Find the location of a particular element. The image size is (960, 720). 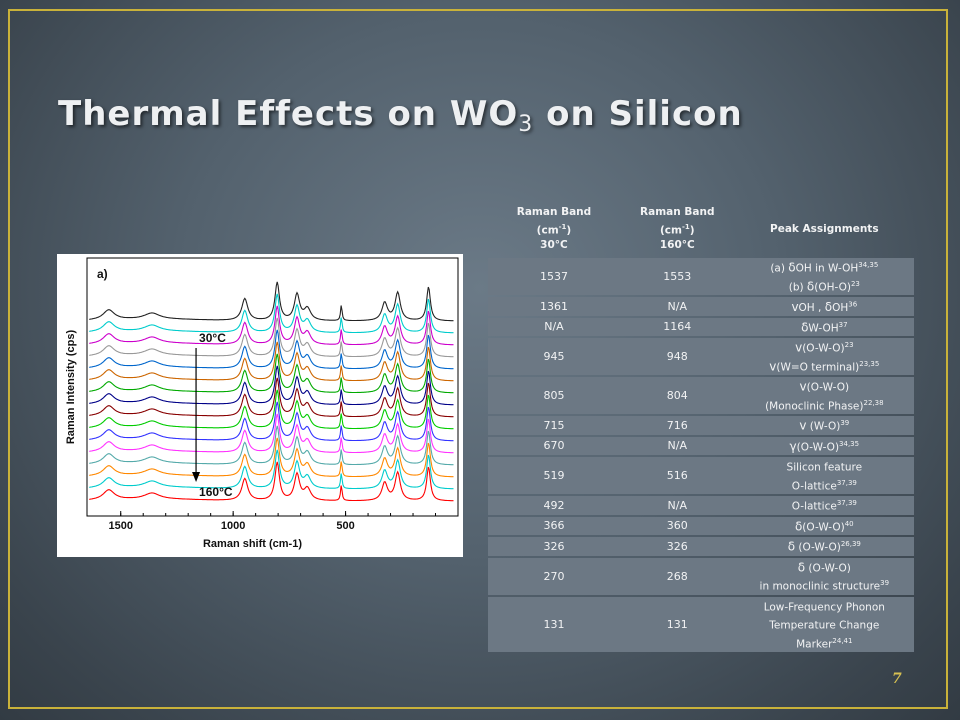

table-row: 270 268 δ (O-W-O) in monoclinic structure39 is located at coordinates (701, 576).